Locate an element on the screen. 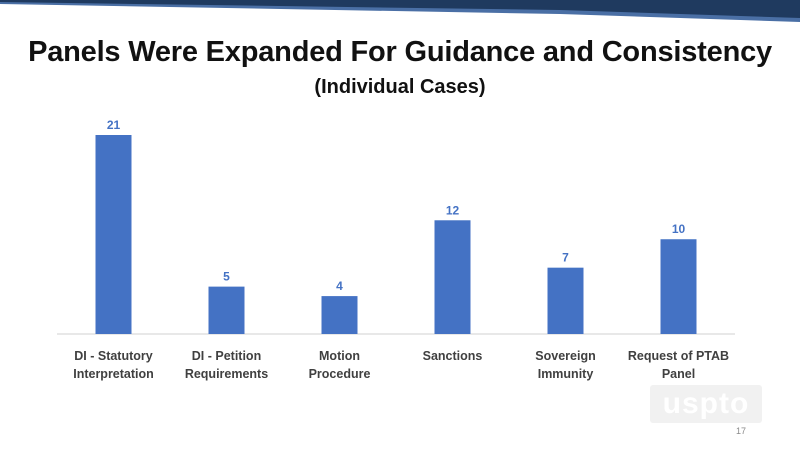  category-label-line: Panel is located at coordinates (678, 374).